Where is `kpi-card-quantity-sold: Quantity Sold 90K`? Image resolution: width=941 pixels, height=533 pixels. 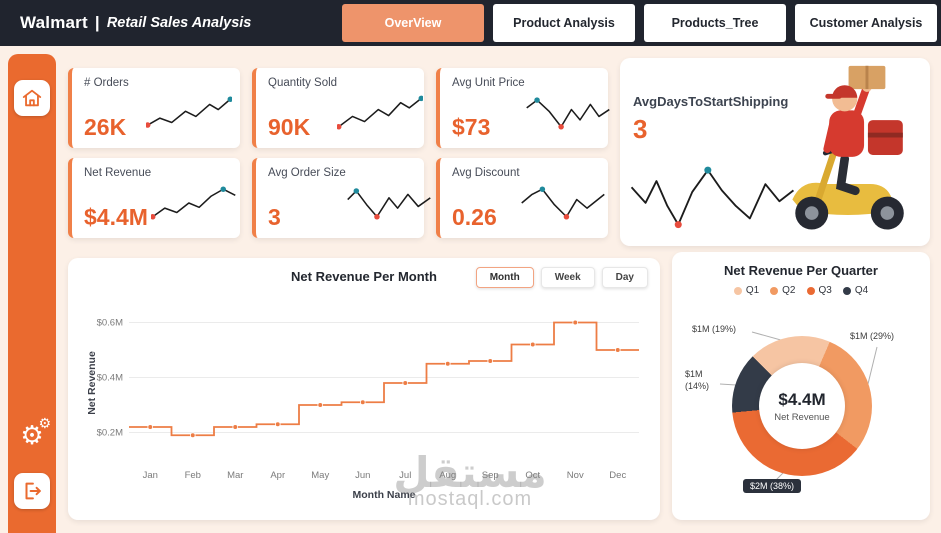 kpi-card-quantity-sold: Quantity Sold 90K is located at coordinates (338, 108).